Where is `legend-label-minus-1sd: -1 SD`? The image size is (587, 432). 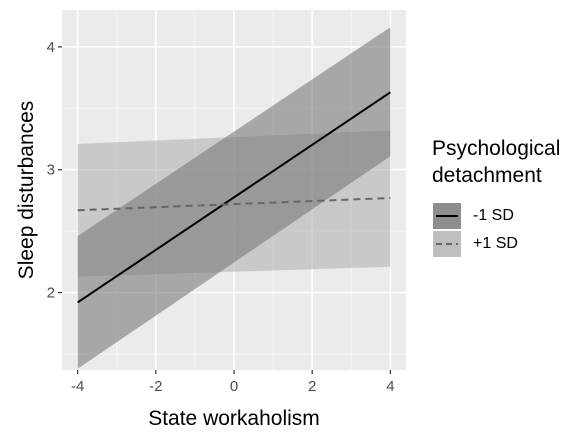 legend-label-minus-1sd: -1 SD is located at coordinates (493, 215).